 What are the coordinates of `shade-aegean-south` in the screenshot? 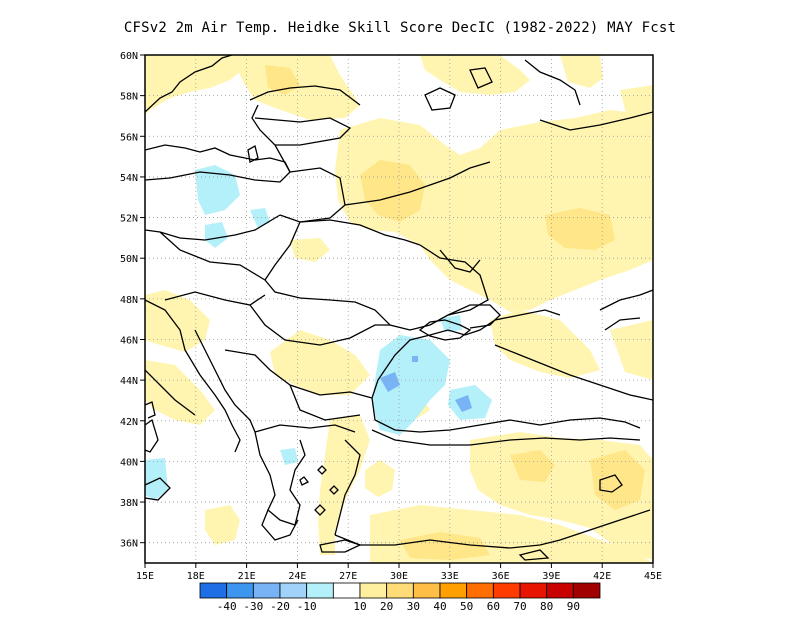 It's located at (344, 485).